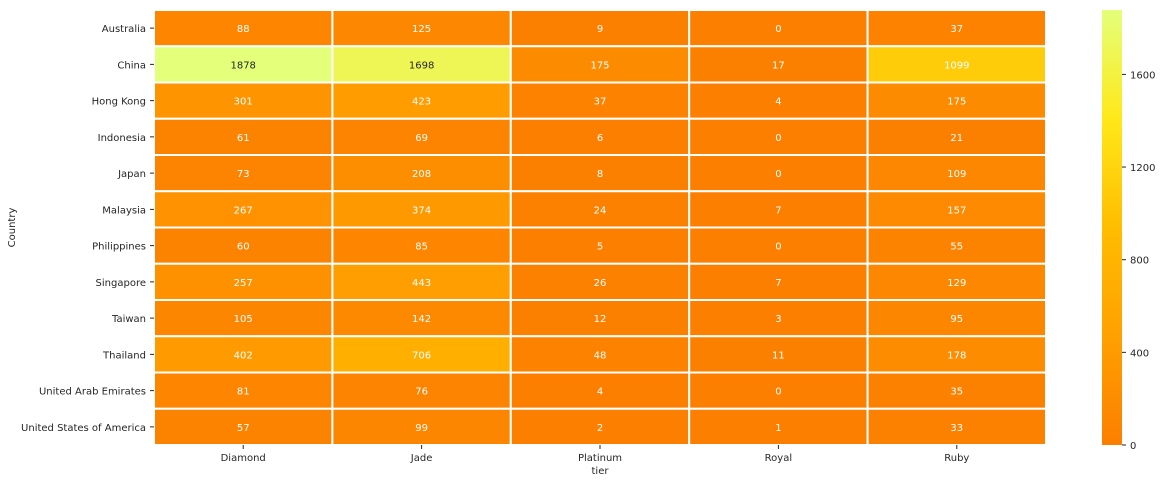 This screenshot has width=1162, height=488. Describe the element at coordinates (1112, 227) in the screenshot. I see `colorbar` at that location.